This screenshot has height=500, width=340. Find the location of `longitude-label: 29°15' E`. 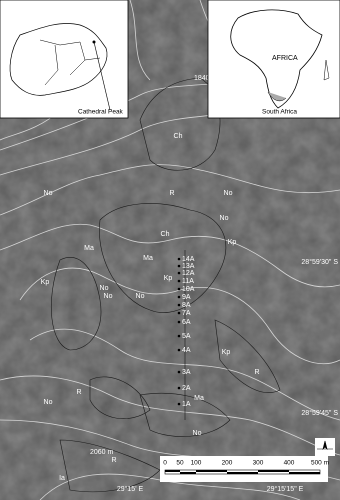

longitude-label: 29°15' E is located at coordinates (130, 489).